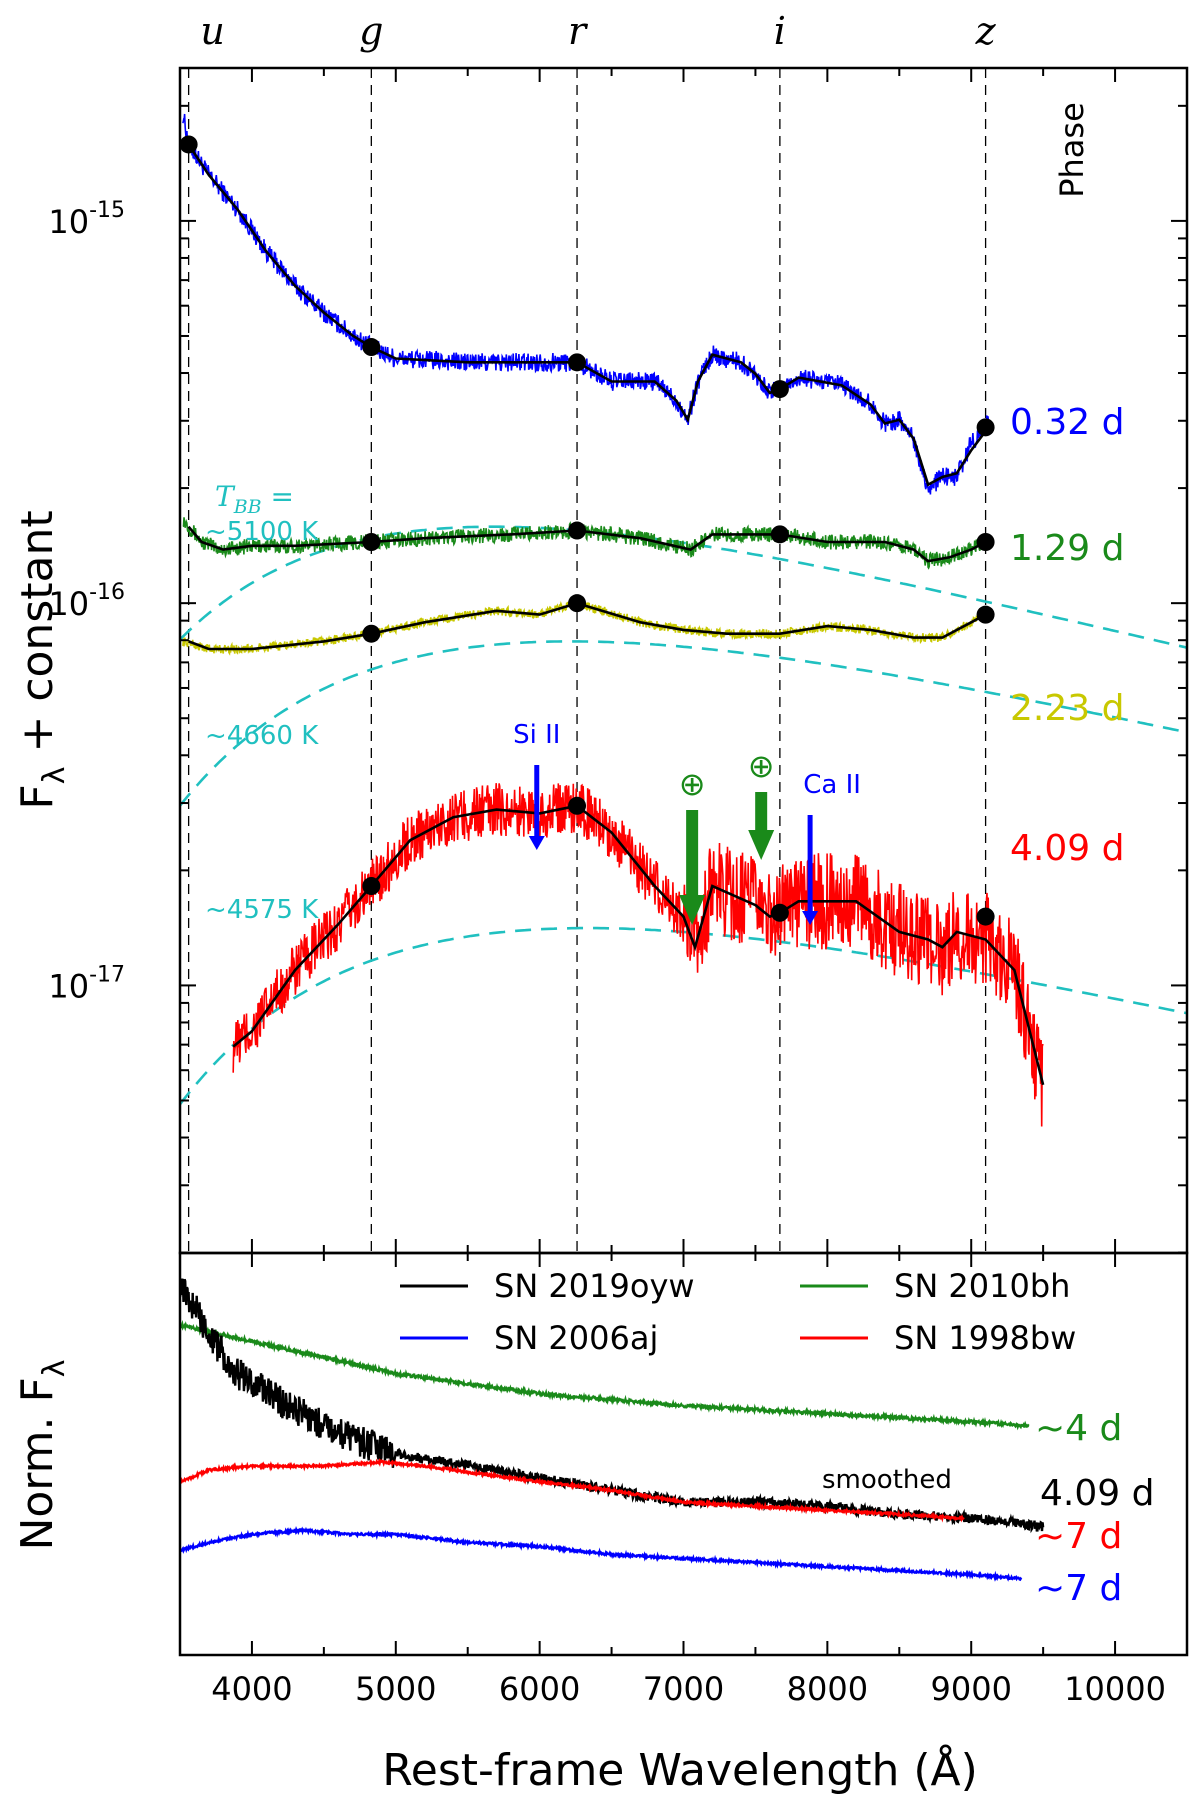  What do you see at coordinates (680, 1769) in the screenshot?
I see `x-axis-label: Rest-frame Wavelength (Å)` at bounding box center [680, 1769].